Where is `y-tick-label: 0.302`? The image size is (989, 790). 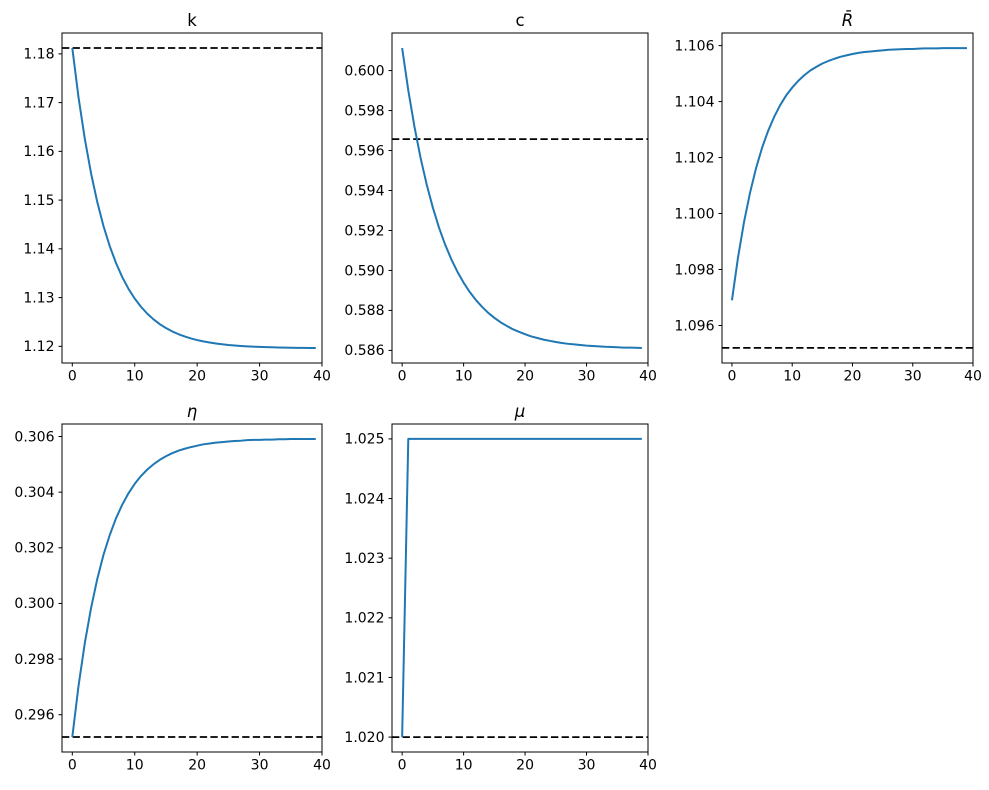 y-tick-label: 0.302 is located at coordinates (34, 549).